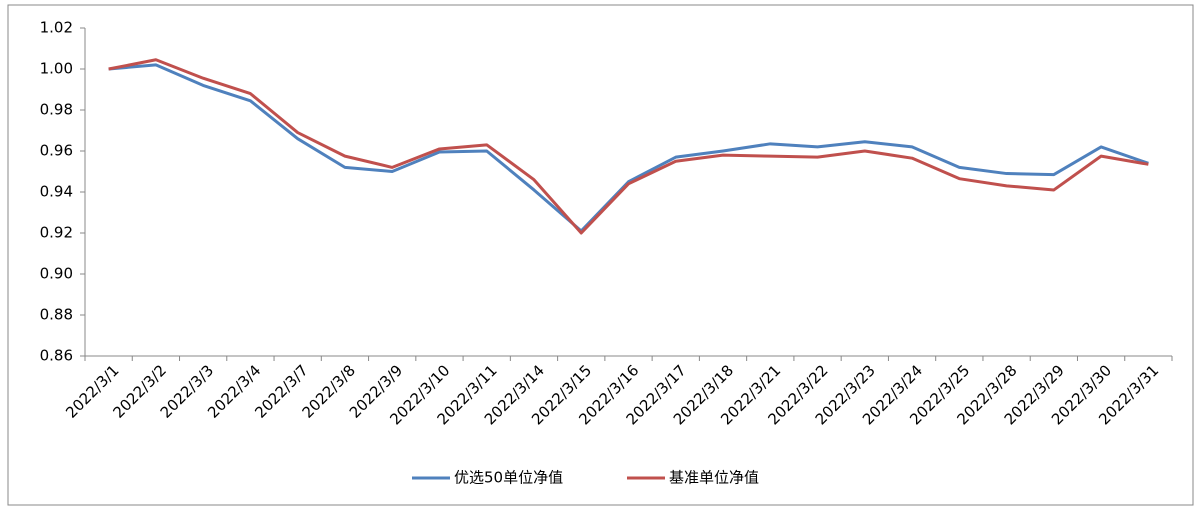 Image resolution: width=1201 pixels, height=516 pixels. I want to click on y-tick-label: 0.98, so click(56, 110).